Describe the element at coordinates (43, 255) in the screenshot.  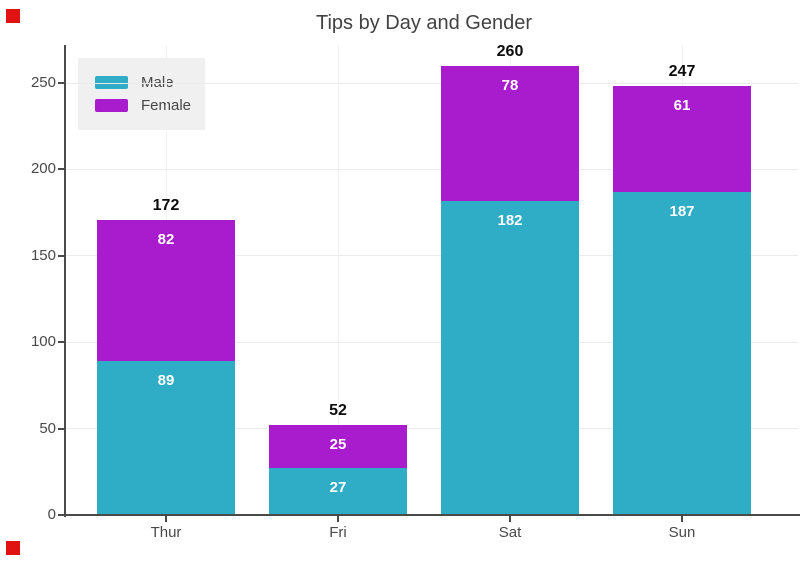
I see `y-tick-label: 150` at that location.